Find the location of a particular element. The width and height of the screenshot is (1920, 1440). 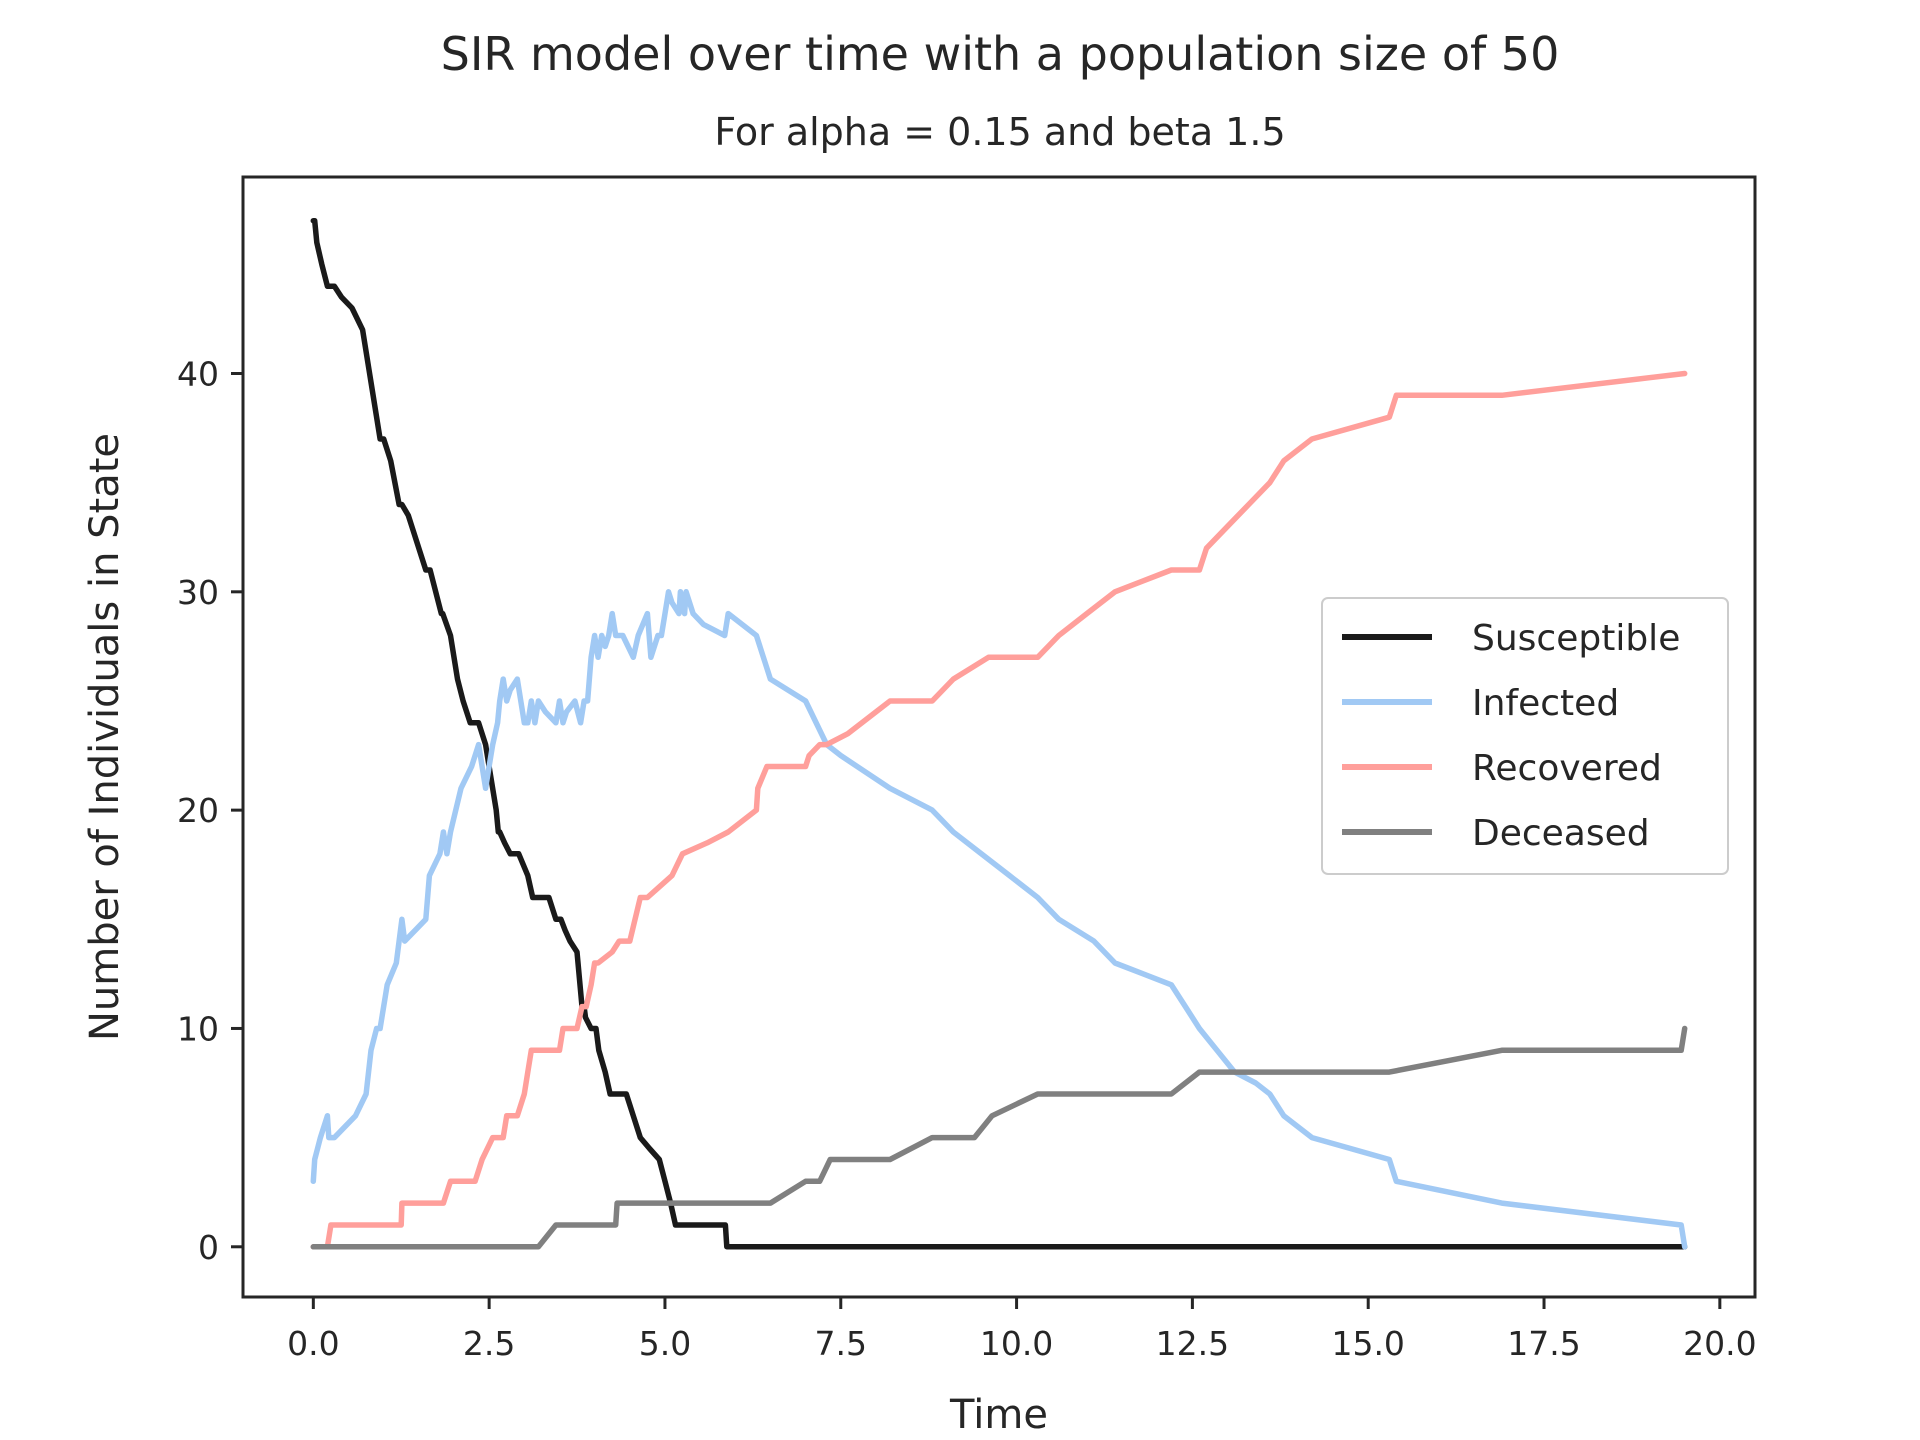

x-tick-label: 12.5 is located at coordinates (1192, 1343).